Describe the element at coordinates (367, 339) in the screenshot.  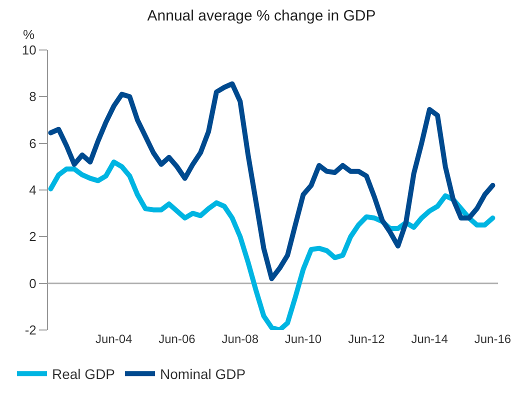
I see `x-tick-label: Jun-12` at that location.